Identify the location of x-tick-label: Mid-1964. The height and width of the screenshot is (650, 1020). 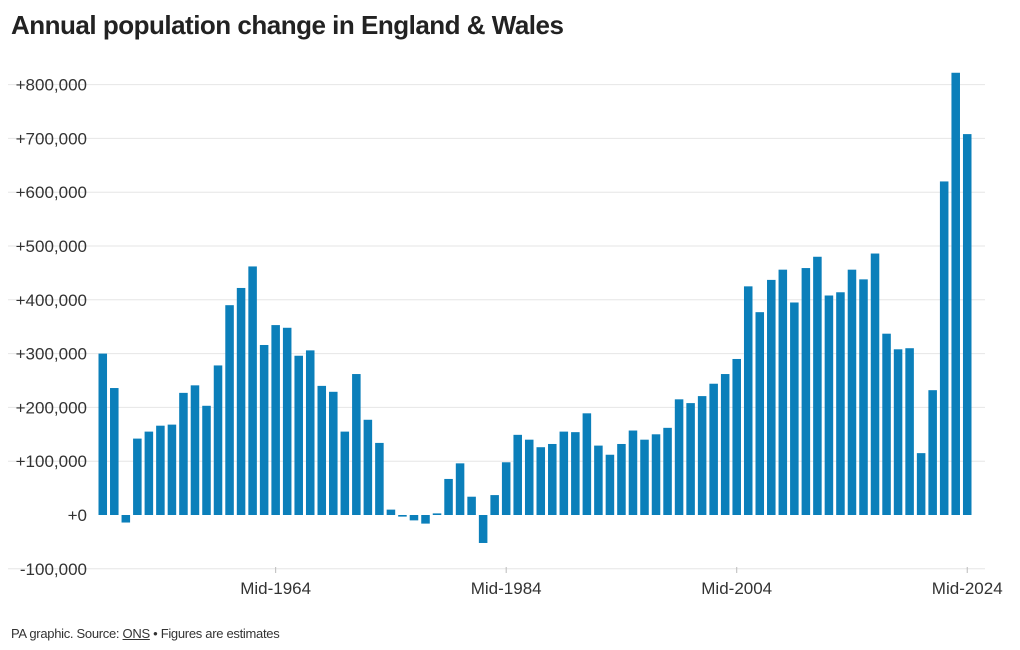
(275, 588).